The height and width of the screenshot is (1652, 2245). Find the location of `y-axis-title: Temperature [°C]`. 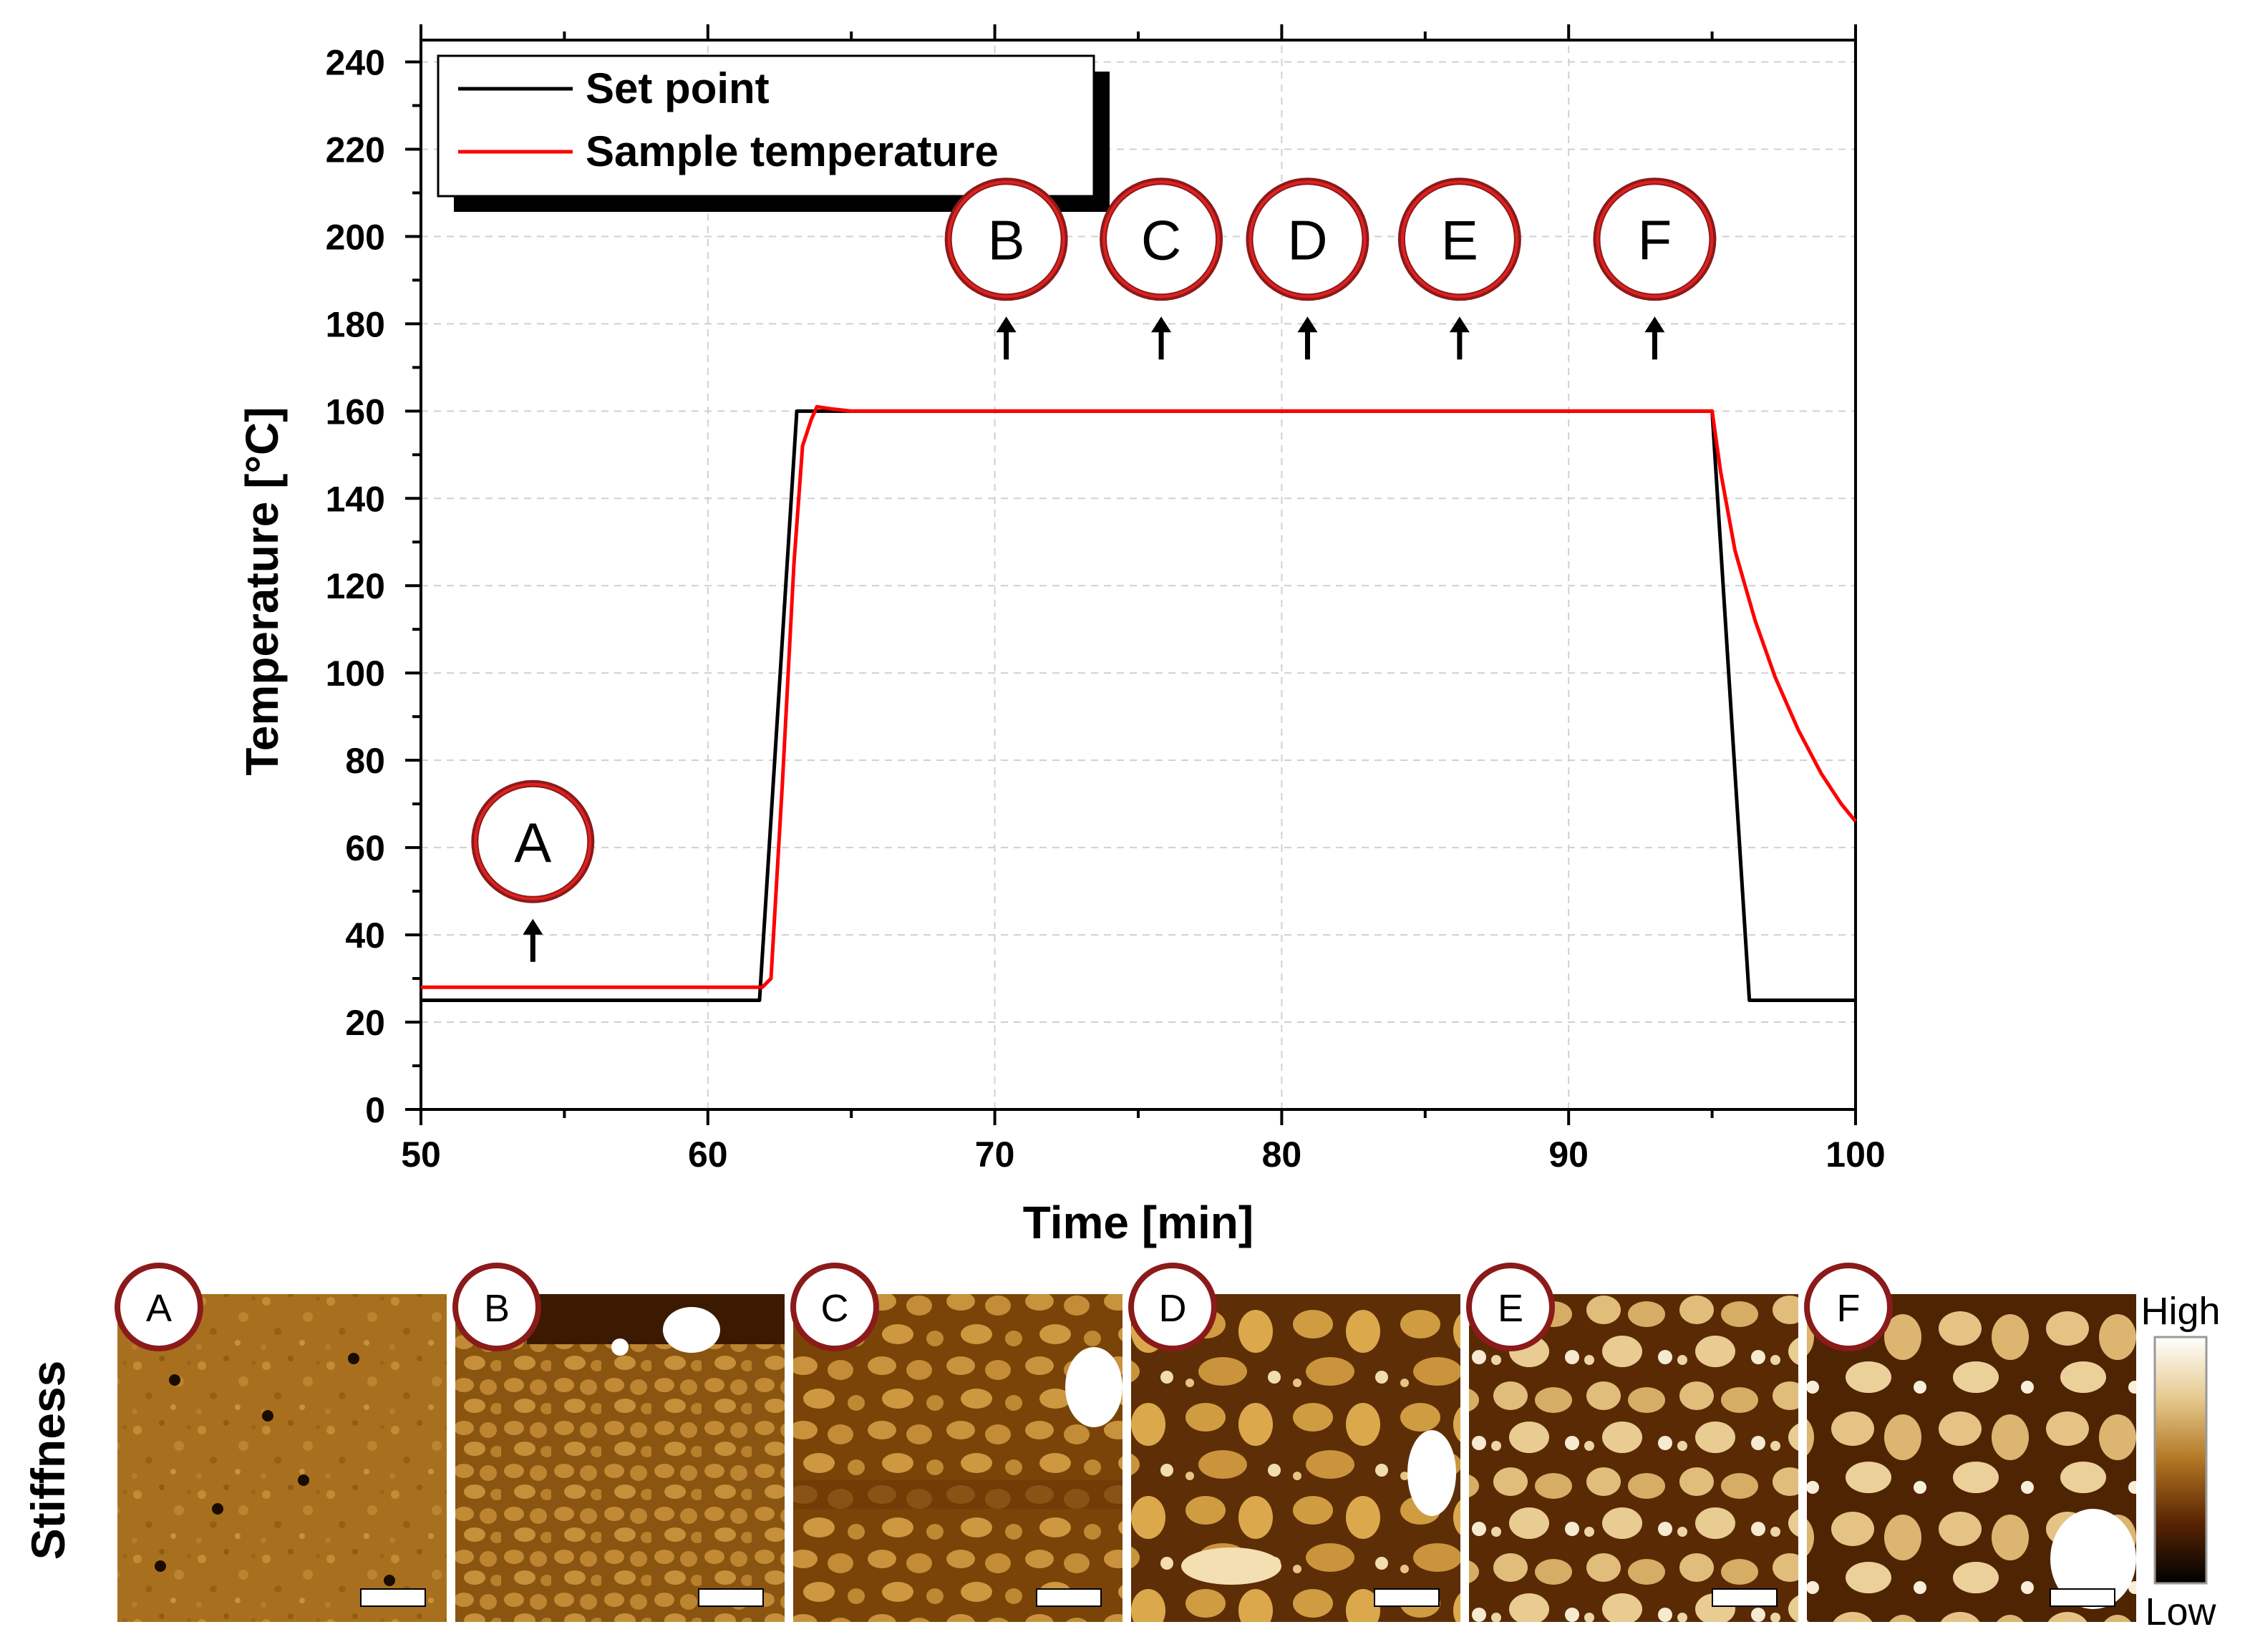

y-axis-title: Temperature [°C] is located at coordinates (262, 591).